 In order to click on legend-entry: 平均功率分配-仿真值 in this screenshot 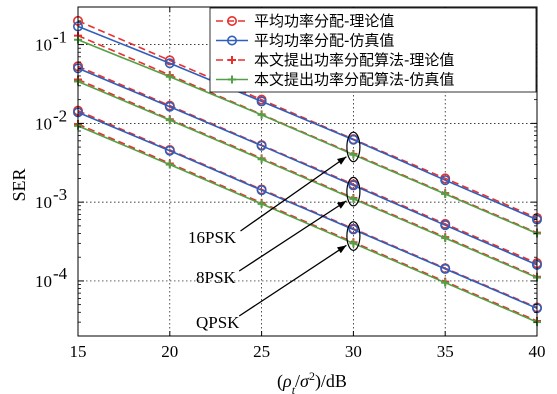, I will do `click(305, 41)`.